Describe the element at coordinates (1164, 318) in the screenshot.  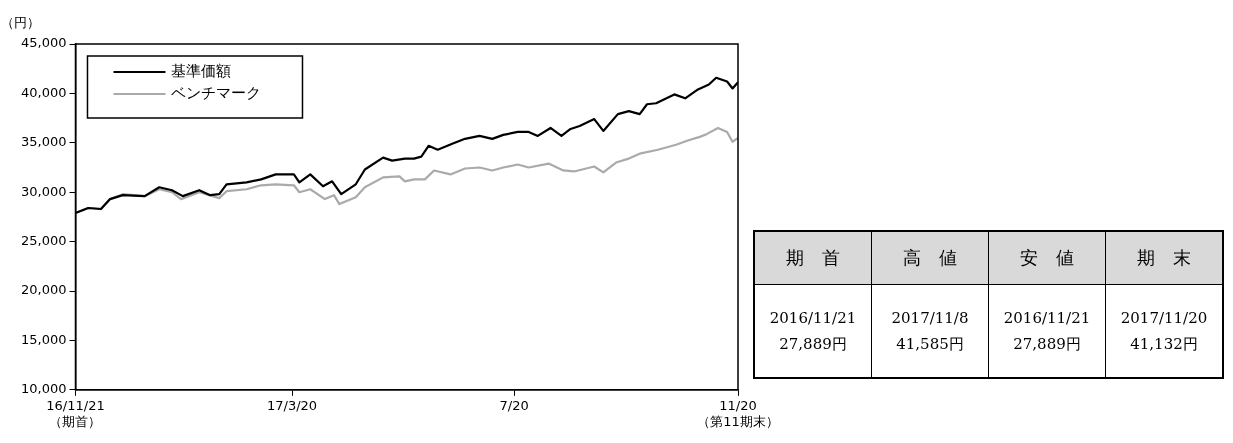
I see `text: 2017/11/20` at that location.